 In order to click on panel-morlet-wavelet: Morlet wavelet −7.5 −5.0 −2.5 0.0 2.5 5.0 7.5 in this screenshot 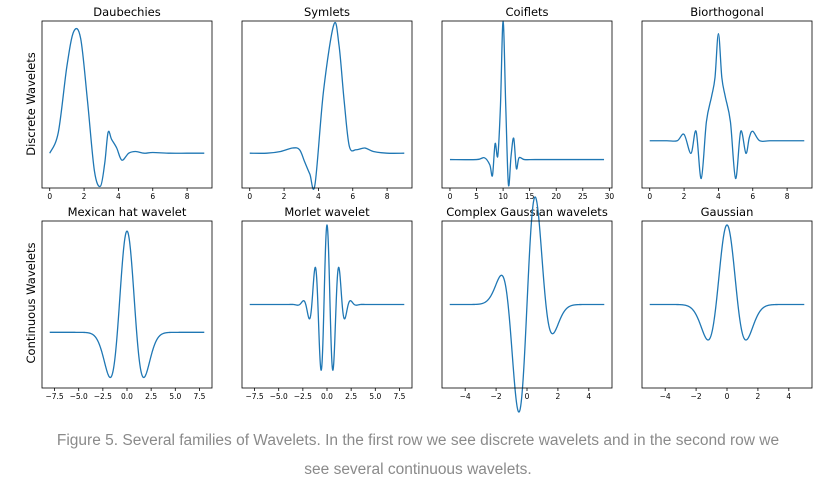, I will do `click(327, 303)`.